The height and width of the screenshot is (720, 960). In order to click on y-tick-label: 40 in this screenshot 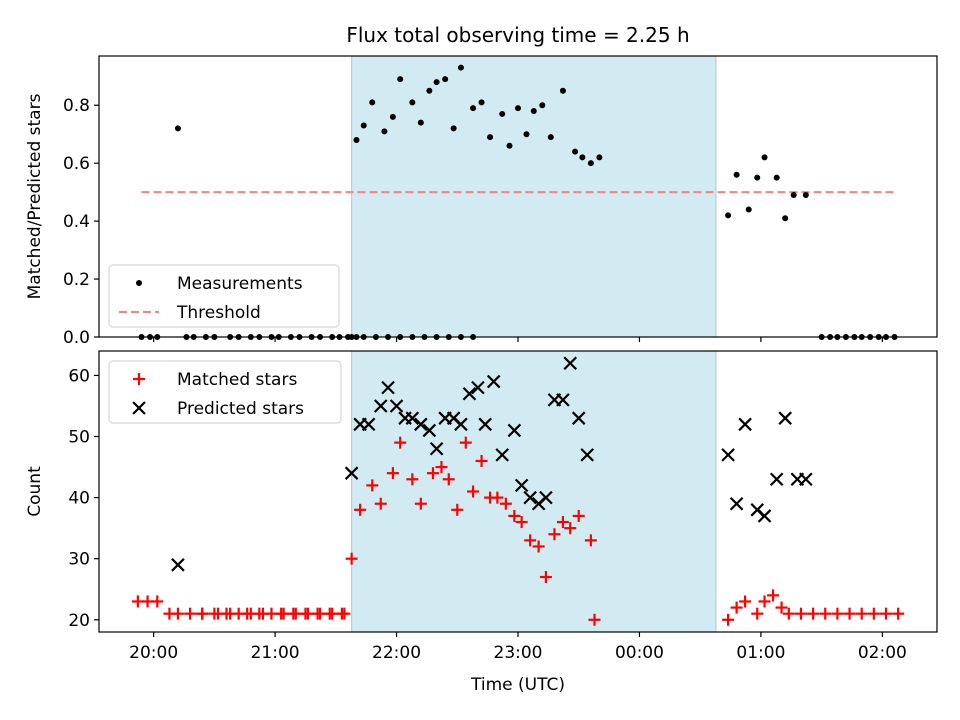, I will do `click(79, 499)`.